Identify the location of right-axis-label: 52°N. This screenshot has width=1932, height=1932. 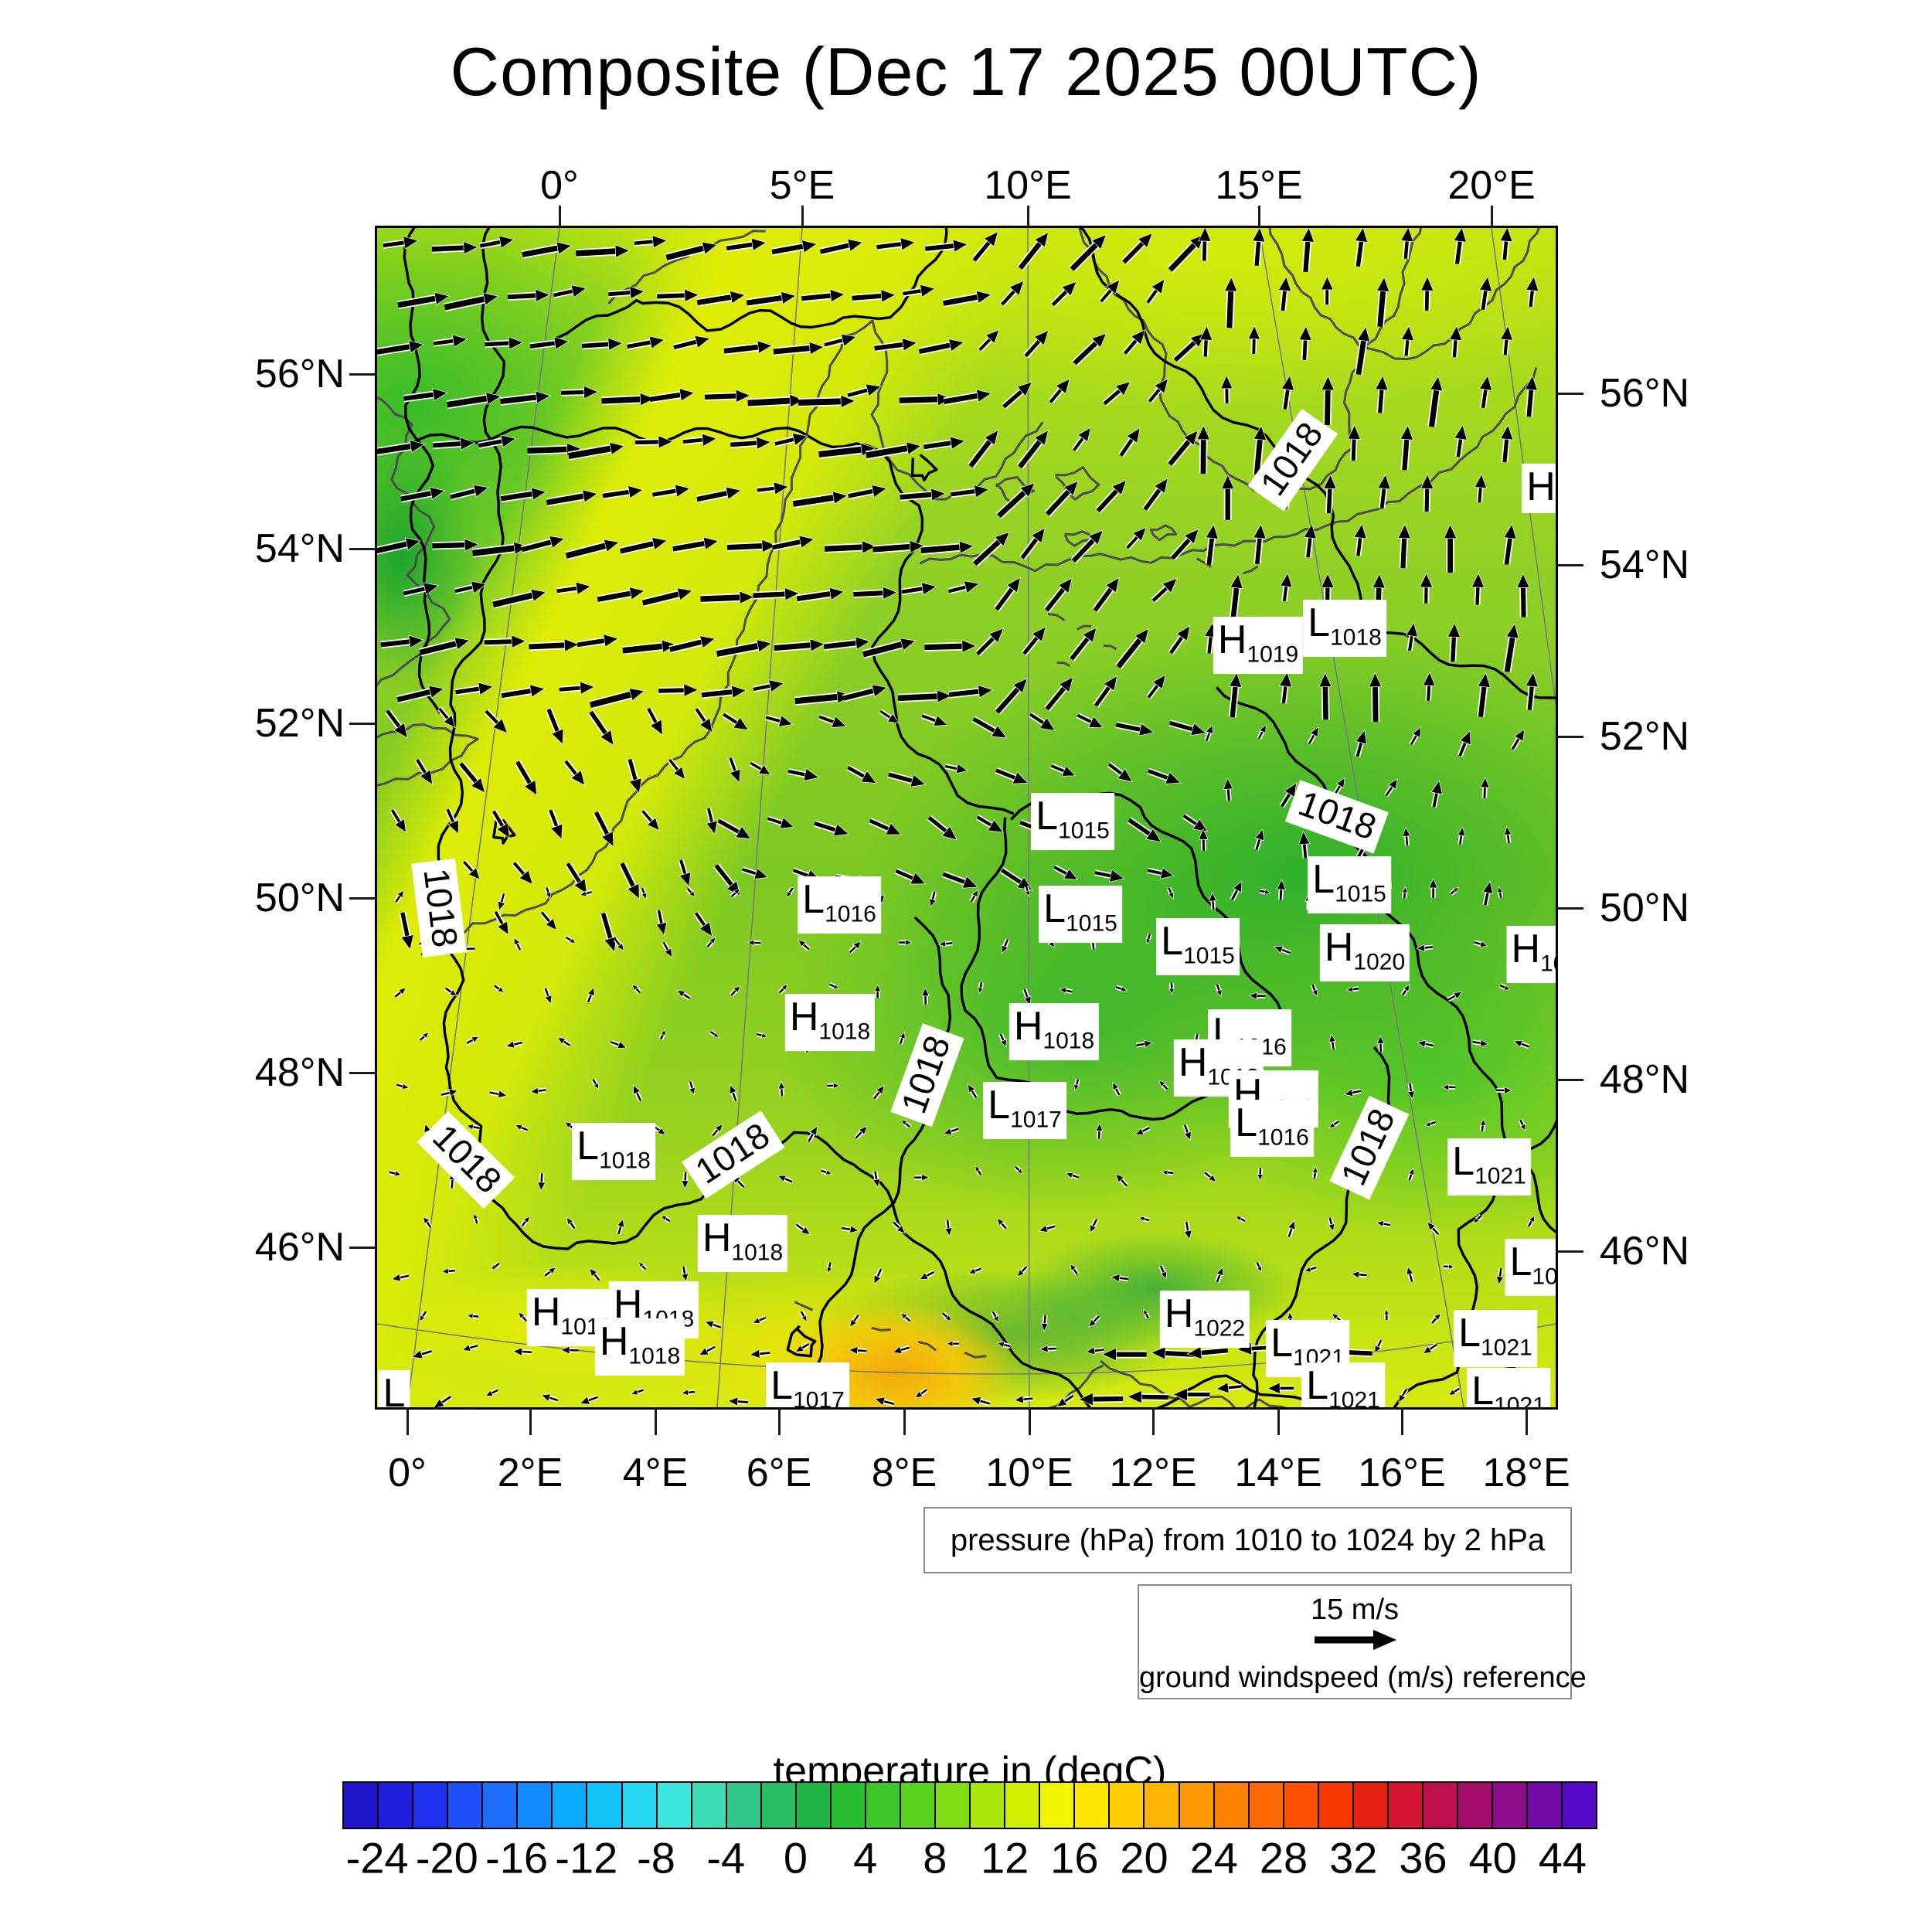
(1644, 737).